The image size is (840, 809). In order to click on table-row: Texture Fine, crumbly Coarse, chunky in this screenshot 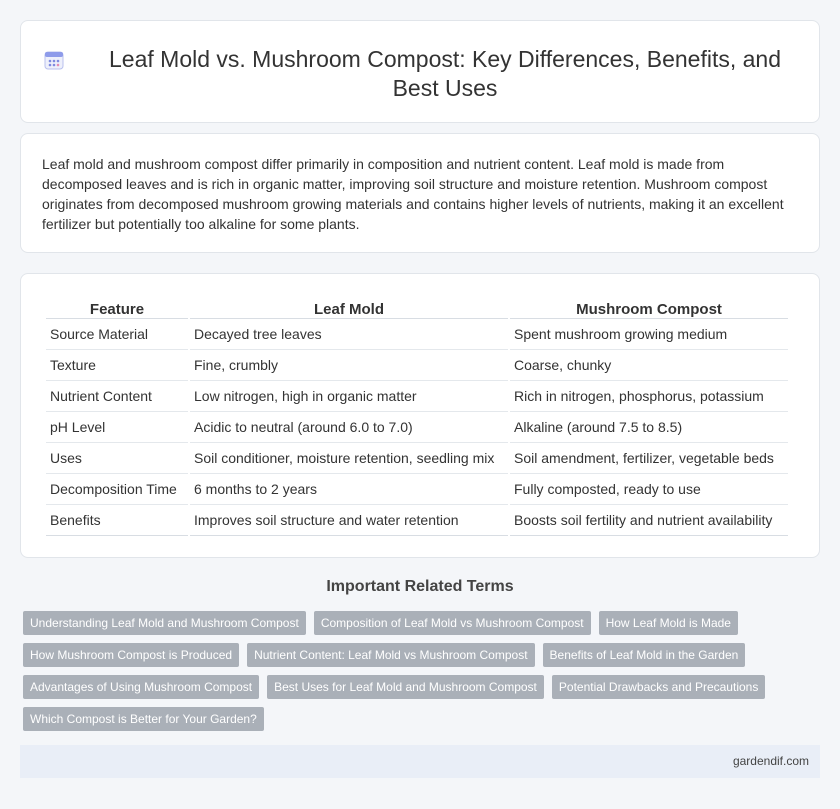, I will do `click(417, 365)`.